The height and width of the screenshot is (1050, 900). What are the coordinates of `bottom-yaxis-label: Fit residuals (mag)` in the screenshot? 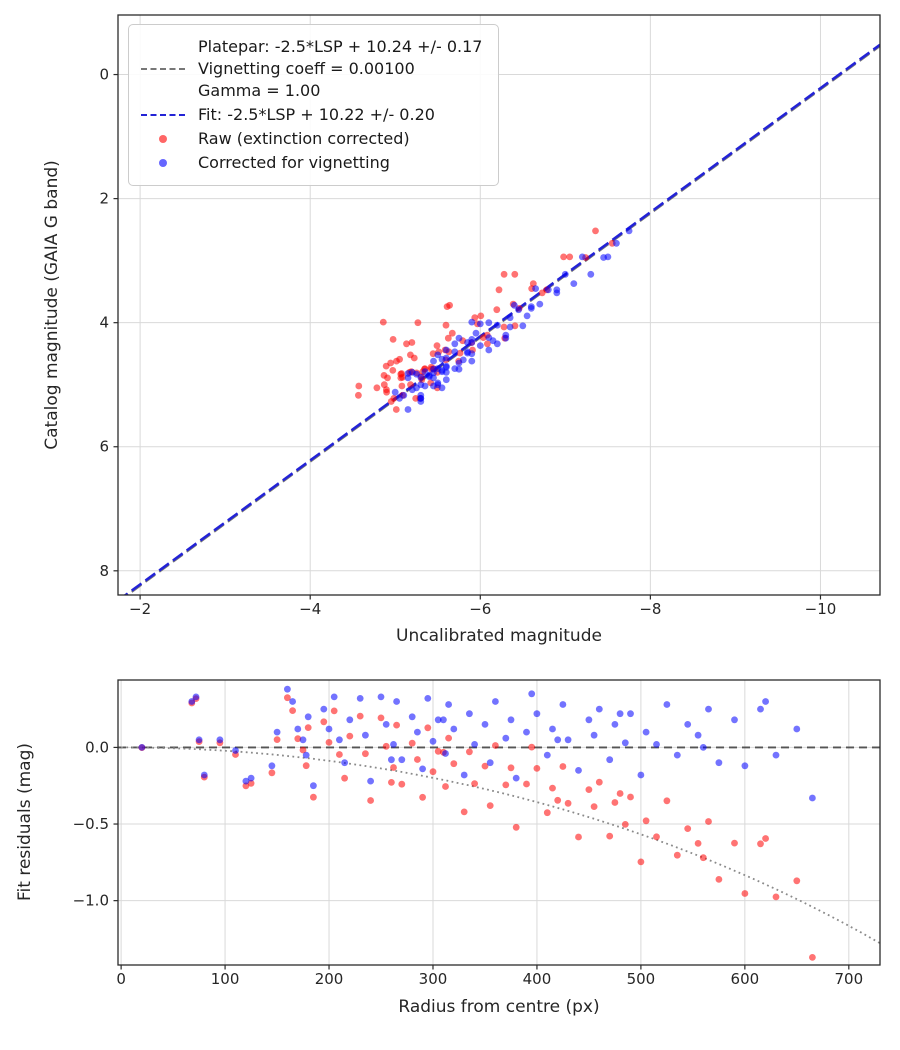 It's located at (25, 822).